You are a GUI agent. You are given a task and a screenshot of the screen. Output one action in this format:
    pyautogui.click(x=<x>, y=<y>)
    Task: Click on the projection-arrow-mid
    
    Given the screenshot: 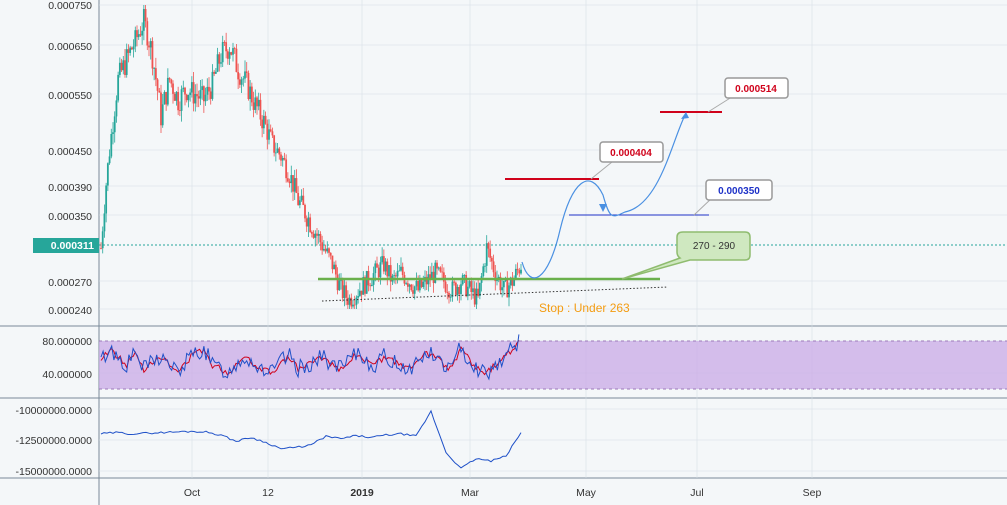 What is the action you would take?
    pyautogui.click(x=603, y=208)
    